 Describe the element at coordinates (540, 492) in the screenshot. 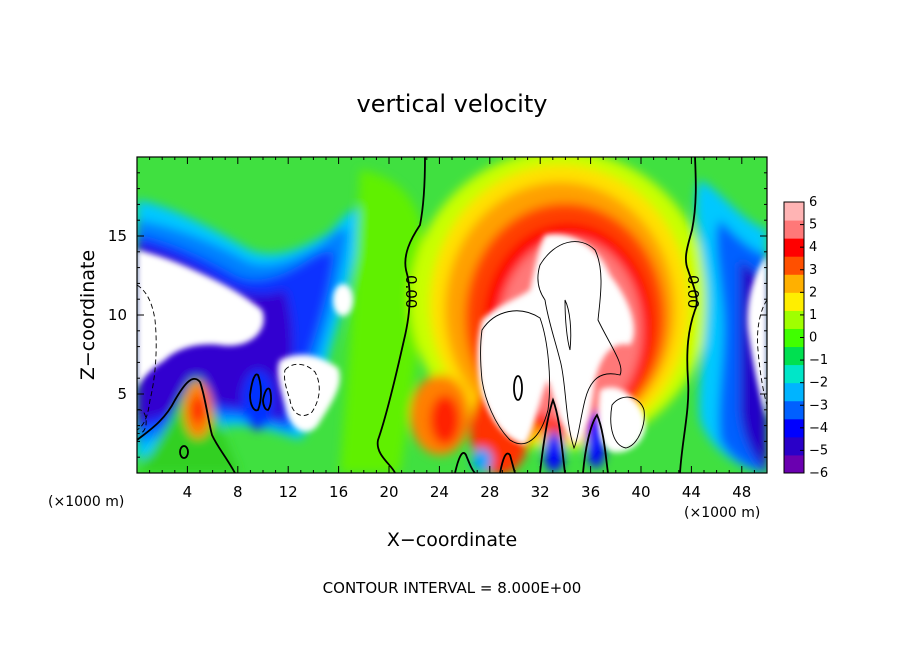

I see `x-tick-label: 32` at that location.